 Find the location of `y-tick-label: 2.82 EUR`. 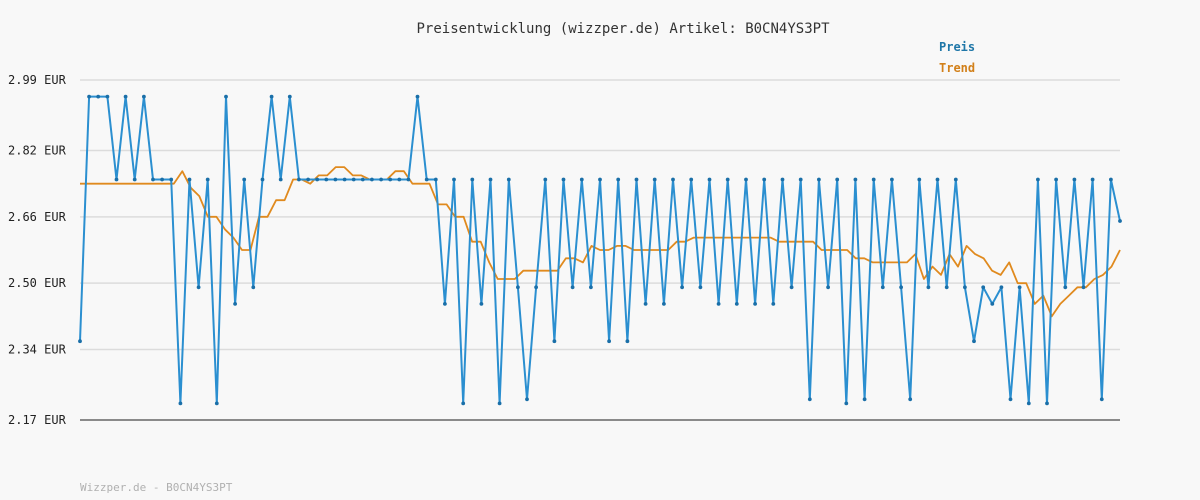

y-tick-label: 2.82 EUR is located at coordinates (37, 150).